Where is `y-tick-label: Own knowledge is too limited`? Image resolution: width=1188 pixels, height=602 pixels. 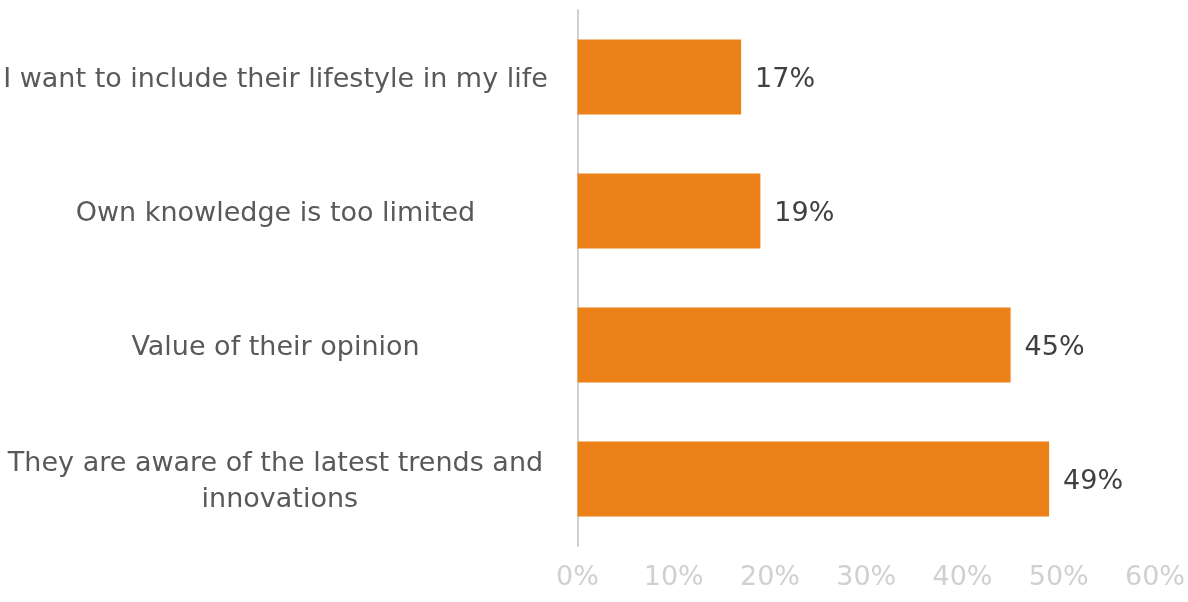 y-tick-label: Own knowledge is too limited is located at coordinates (275, 211).